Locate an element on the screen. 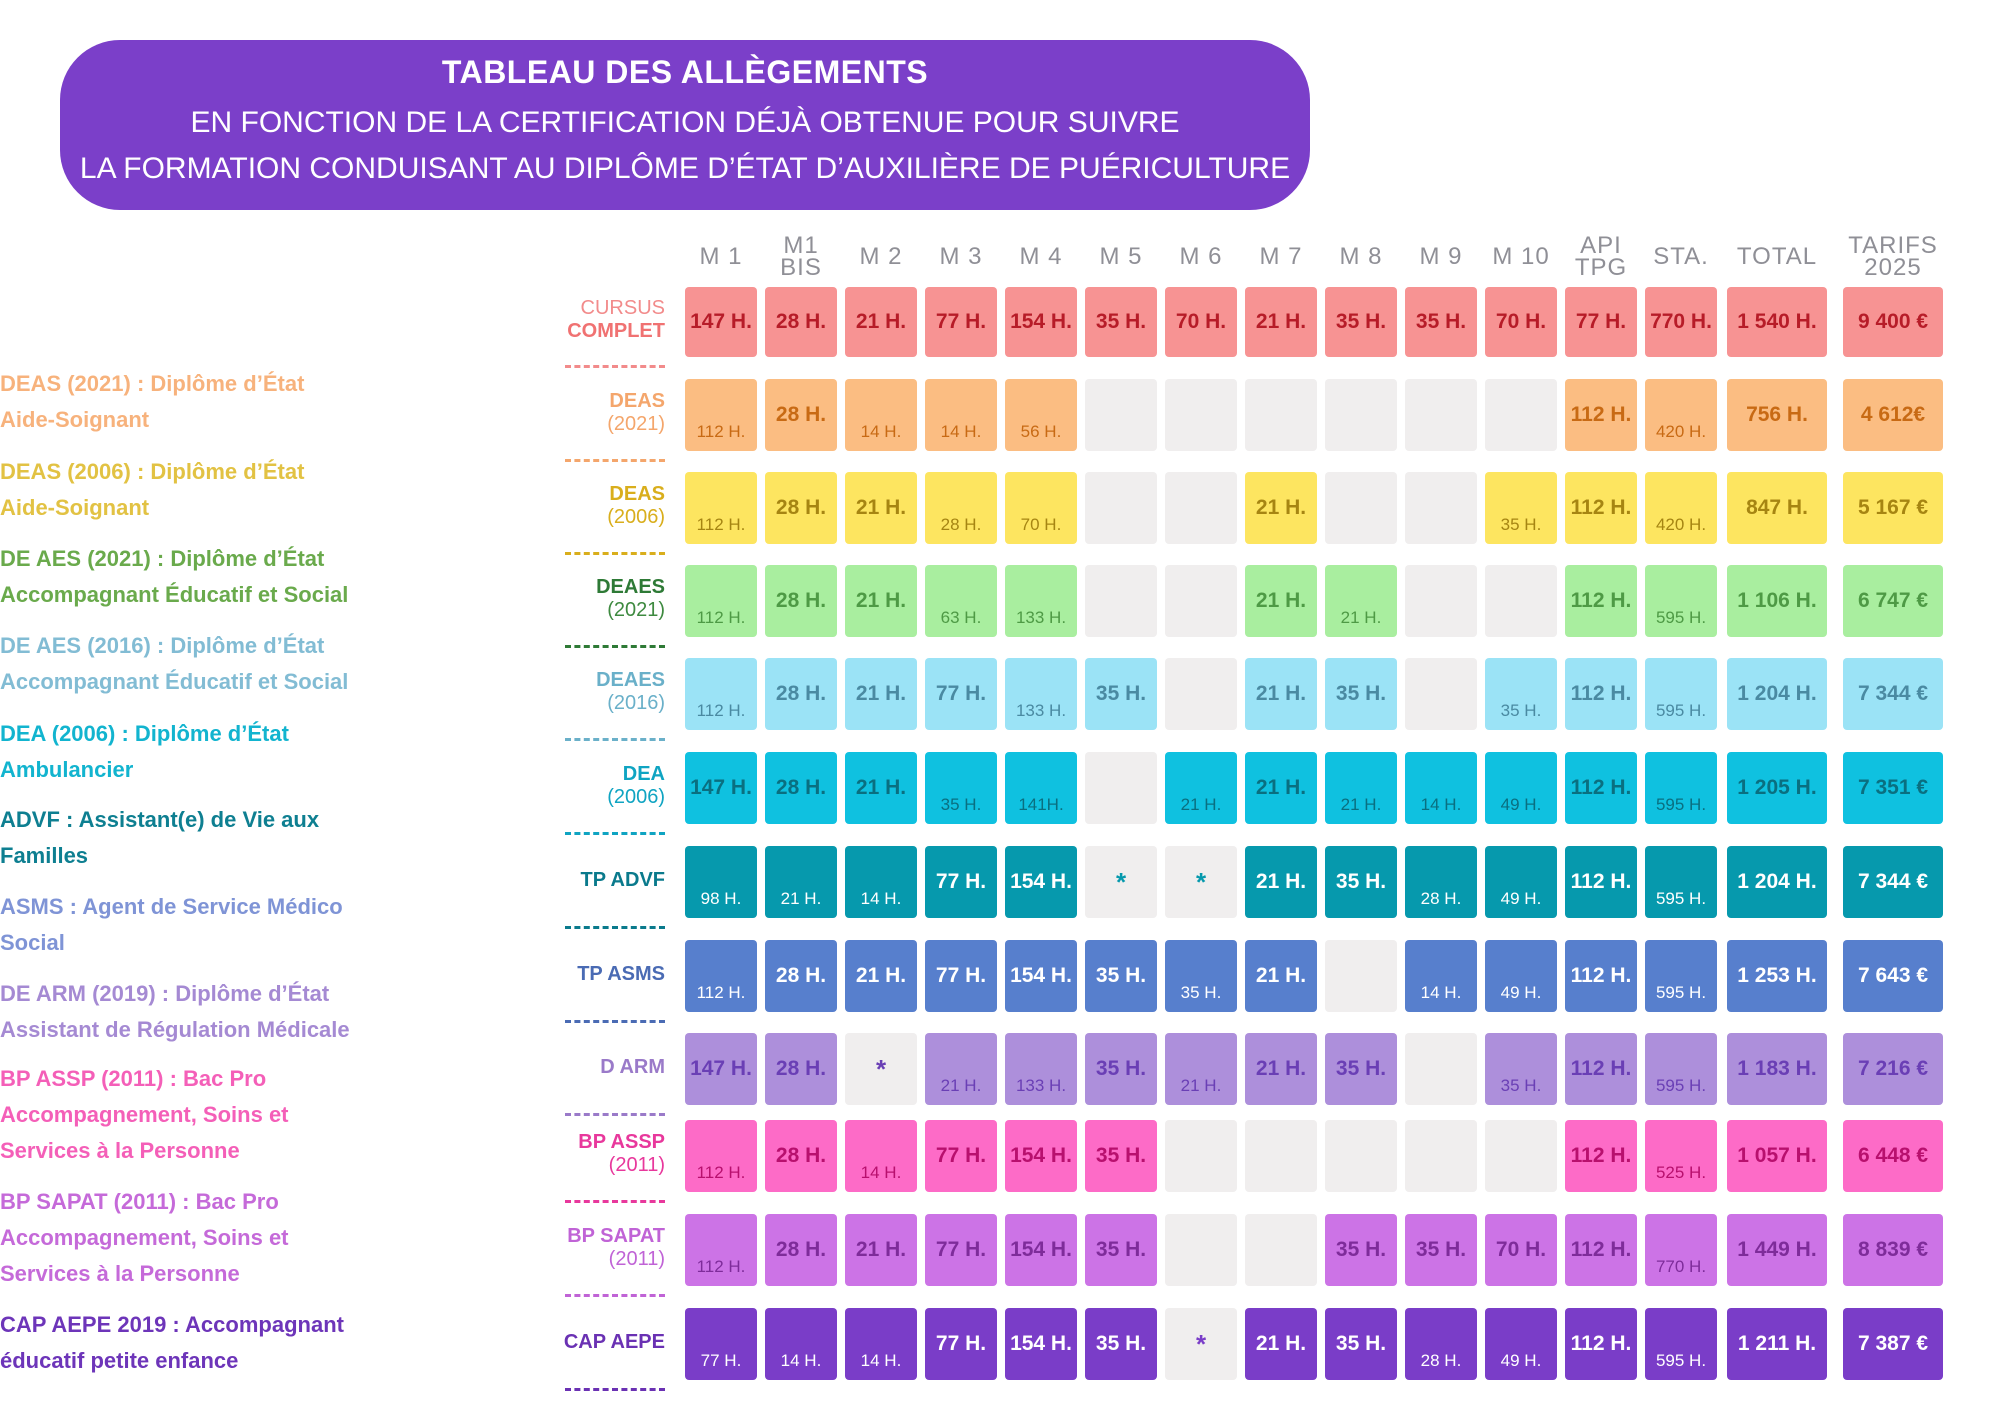 Image resolution: width=2000 pixels, height=1414 pixels. table-cell: 133 H. is located at coordinates (1041, 1069).